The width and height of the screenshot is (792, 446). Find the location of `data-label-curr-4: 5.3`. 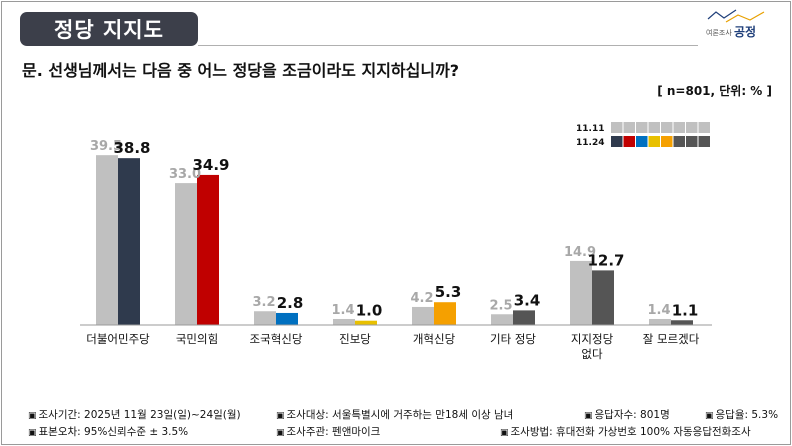

data-label-curr-4: 5.3 is located at coordinates (448, 292).